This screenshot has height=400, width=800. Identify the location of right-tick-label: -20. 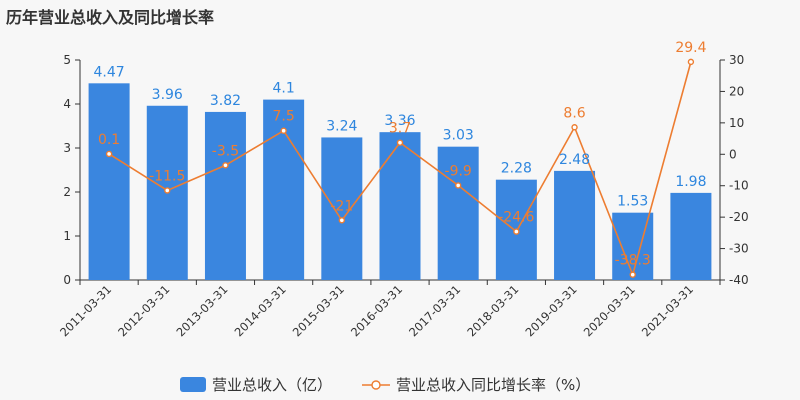
(739, 217).